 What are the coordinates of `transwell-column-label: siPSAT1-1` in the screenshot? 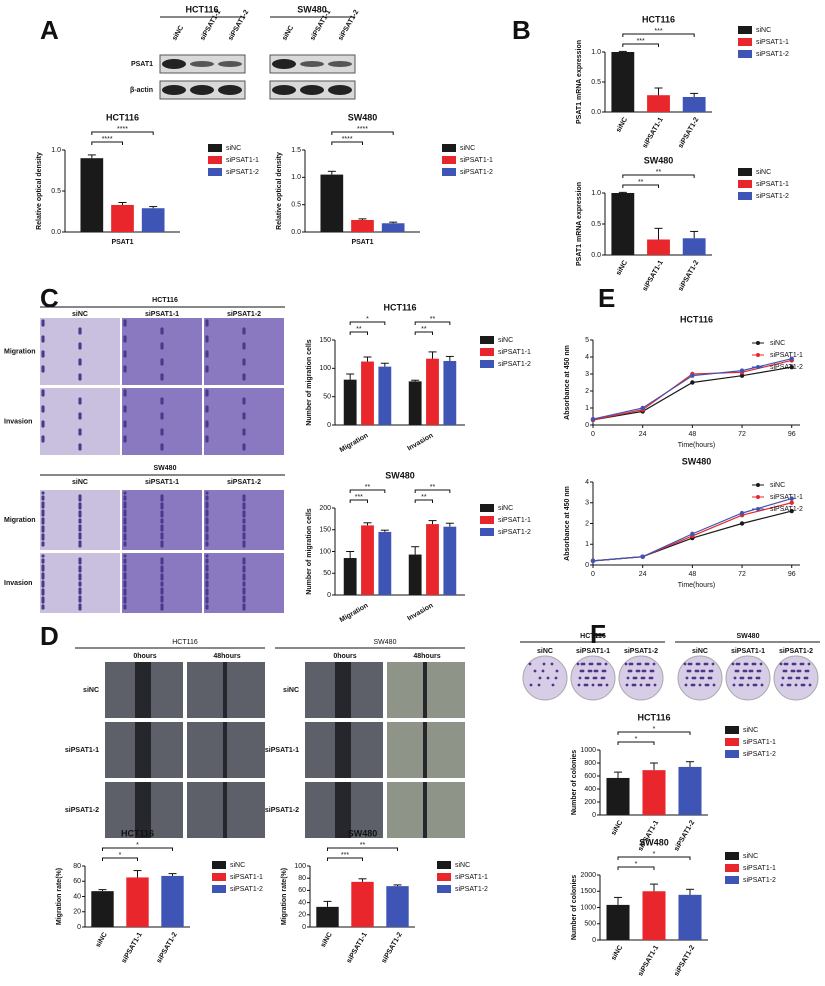 It's located at (162, 482).